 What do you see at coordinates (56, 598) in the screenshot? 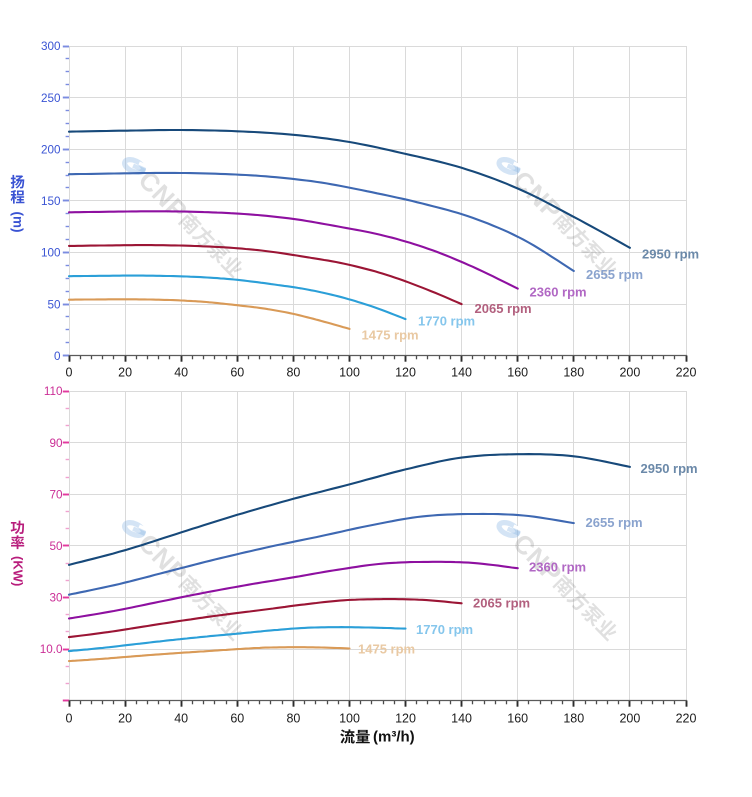
I see `svg-text: 30` at bounding box center [56, 598].